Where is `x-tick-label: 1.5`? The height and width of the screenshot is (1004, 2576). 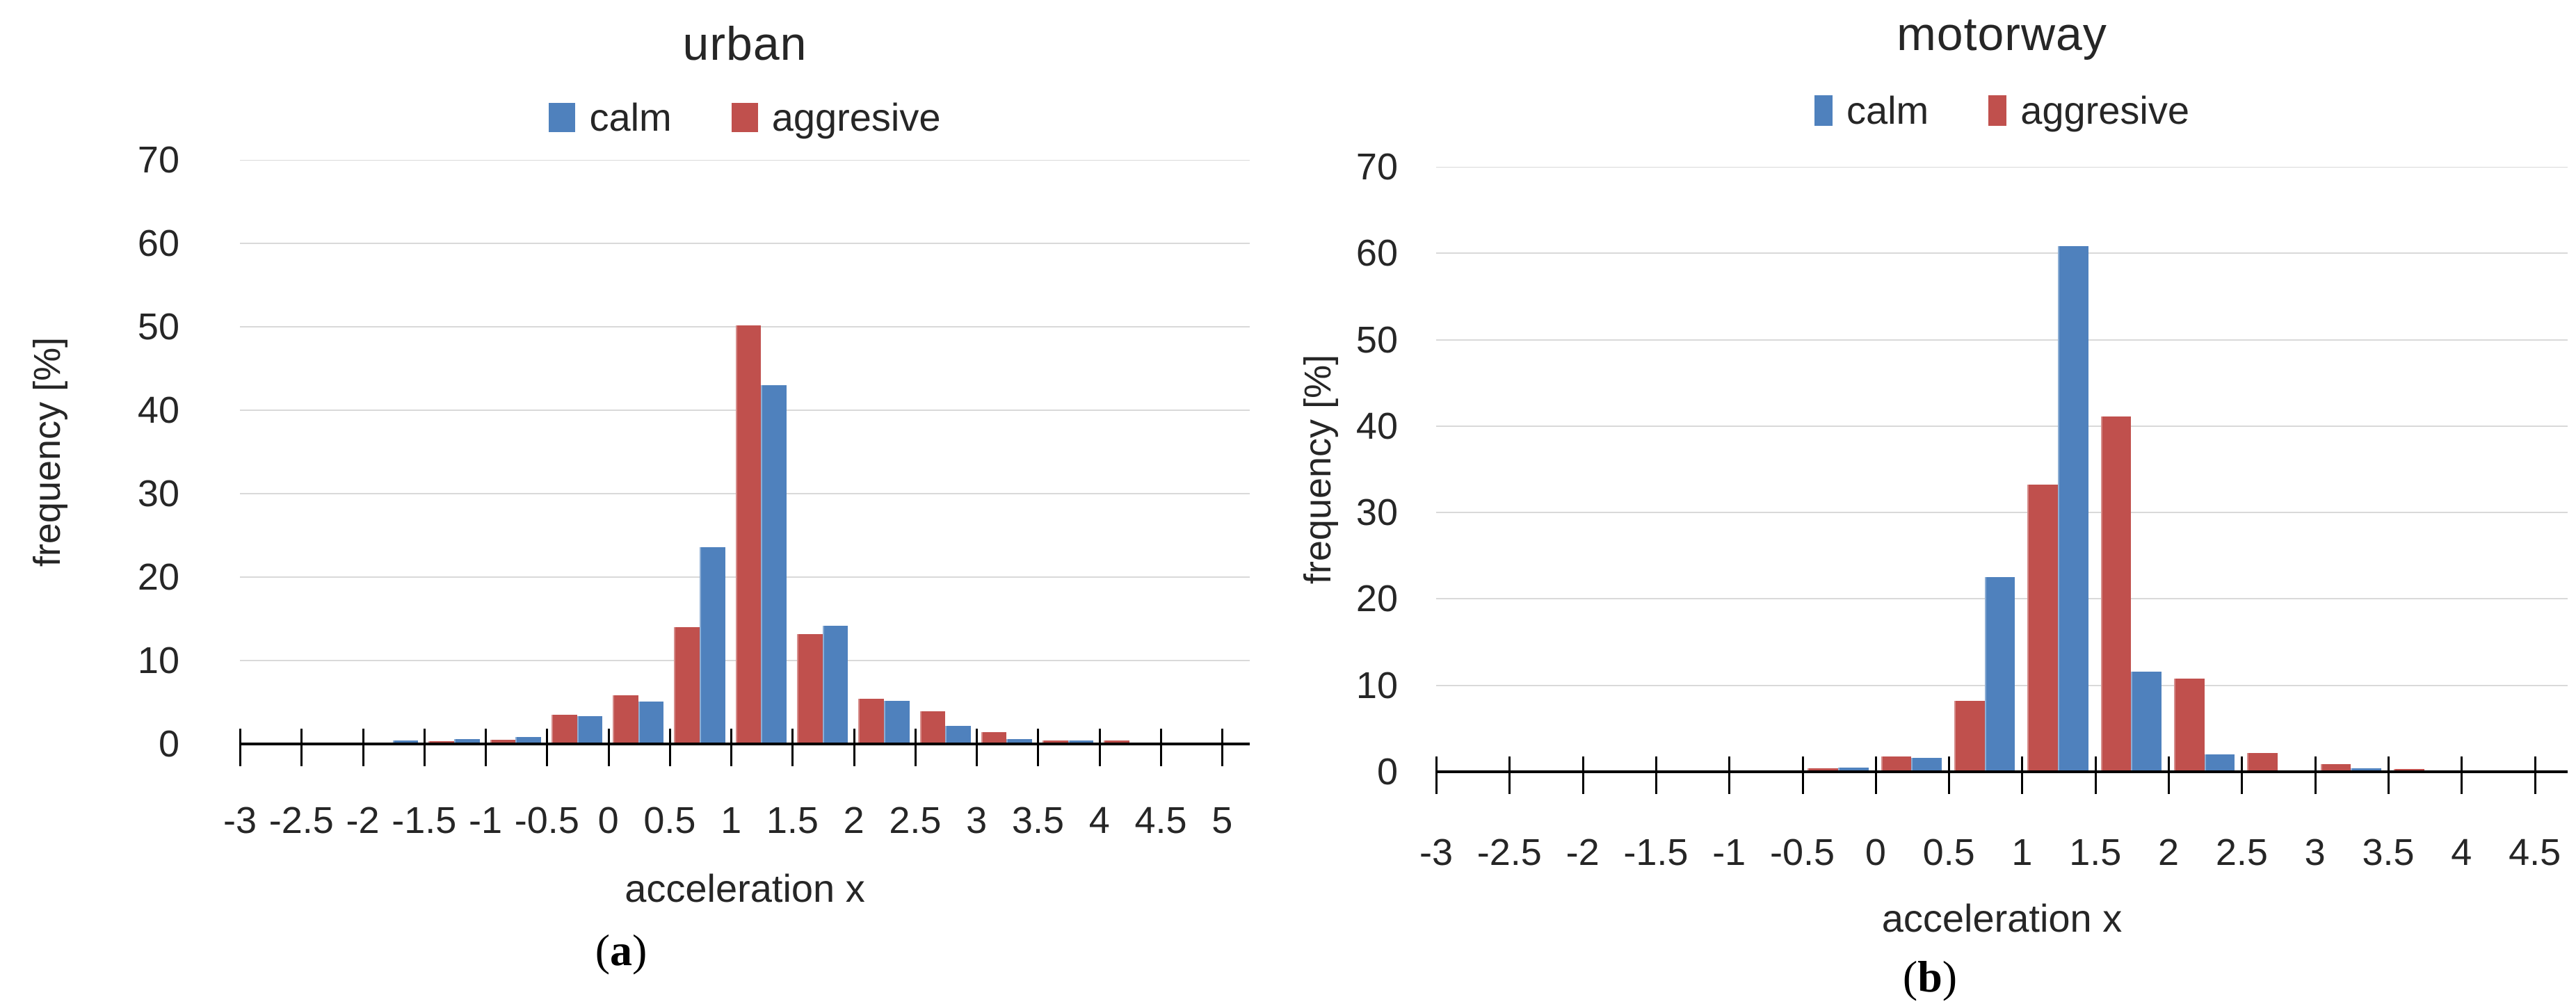 x-tick-label: 1.5 is located at coordinates (793, 820).